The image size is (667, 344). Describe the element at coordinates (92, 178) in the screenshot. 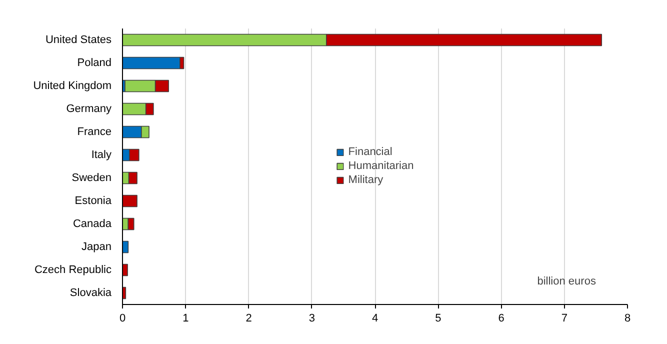

I see `y-tick-label: Sweden` at that location.